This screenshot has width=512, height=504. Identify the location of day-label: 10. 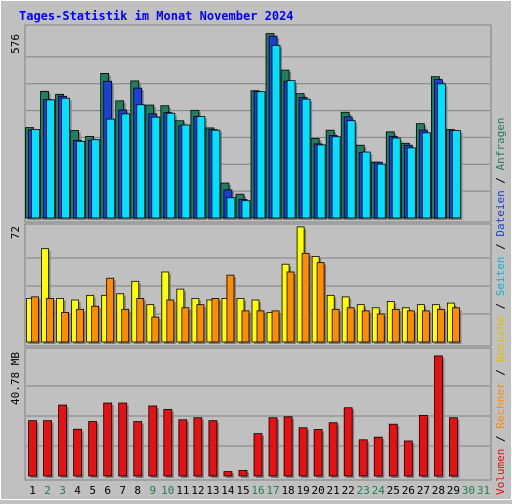
(167, 490).